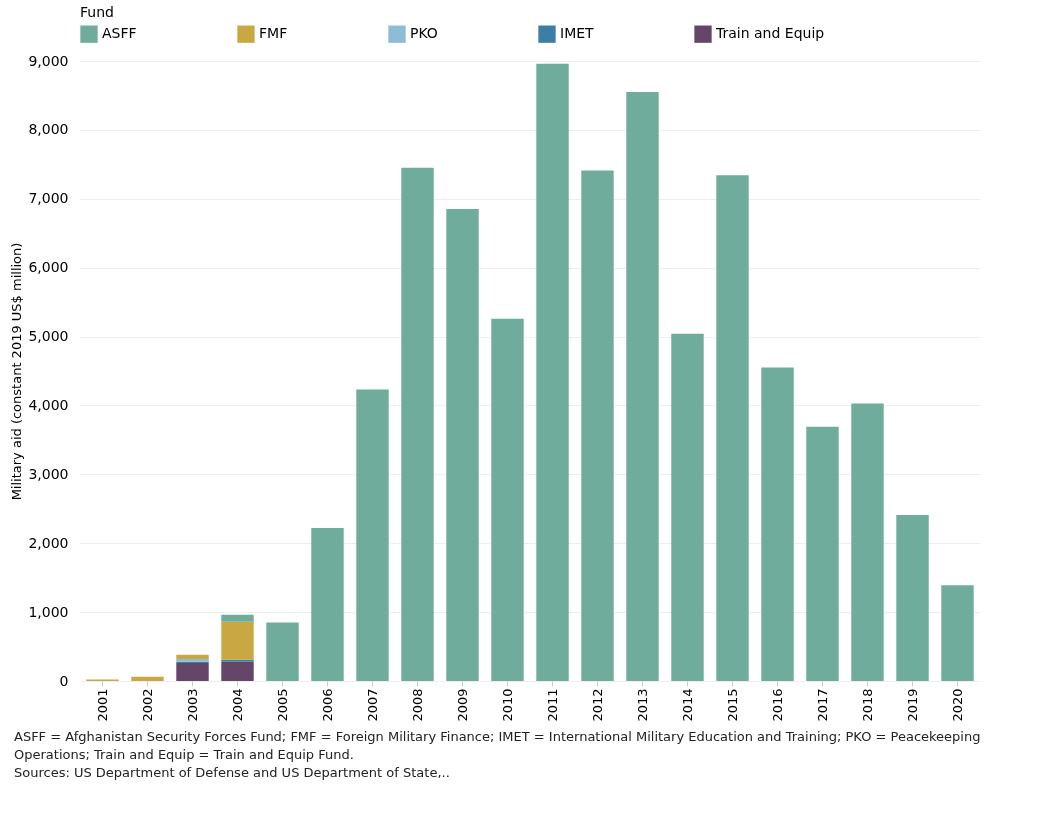 The image size is (1042, 836). Describe the element at coordinates (577, 33) in the screenshot. I see `legend-label: IMET` at that location.